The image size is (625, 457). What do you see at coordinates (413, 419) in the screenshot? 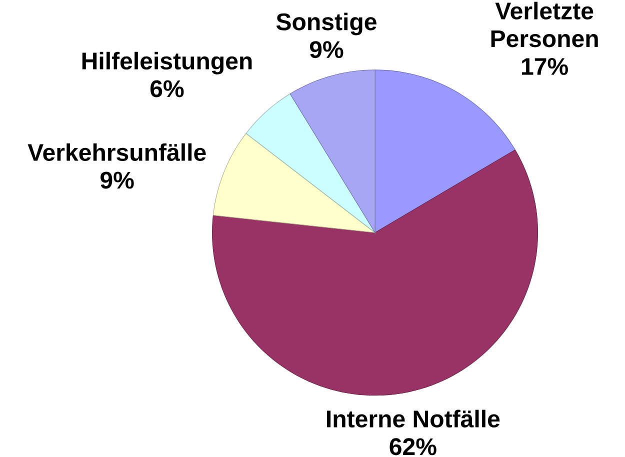
I see `slice-label: Interne Notfälle` at bounding box center [413, 419].